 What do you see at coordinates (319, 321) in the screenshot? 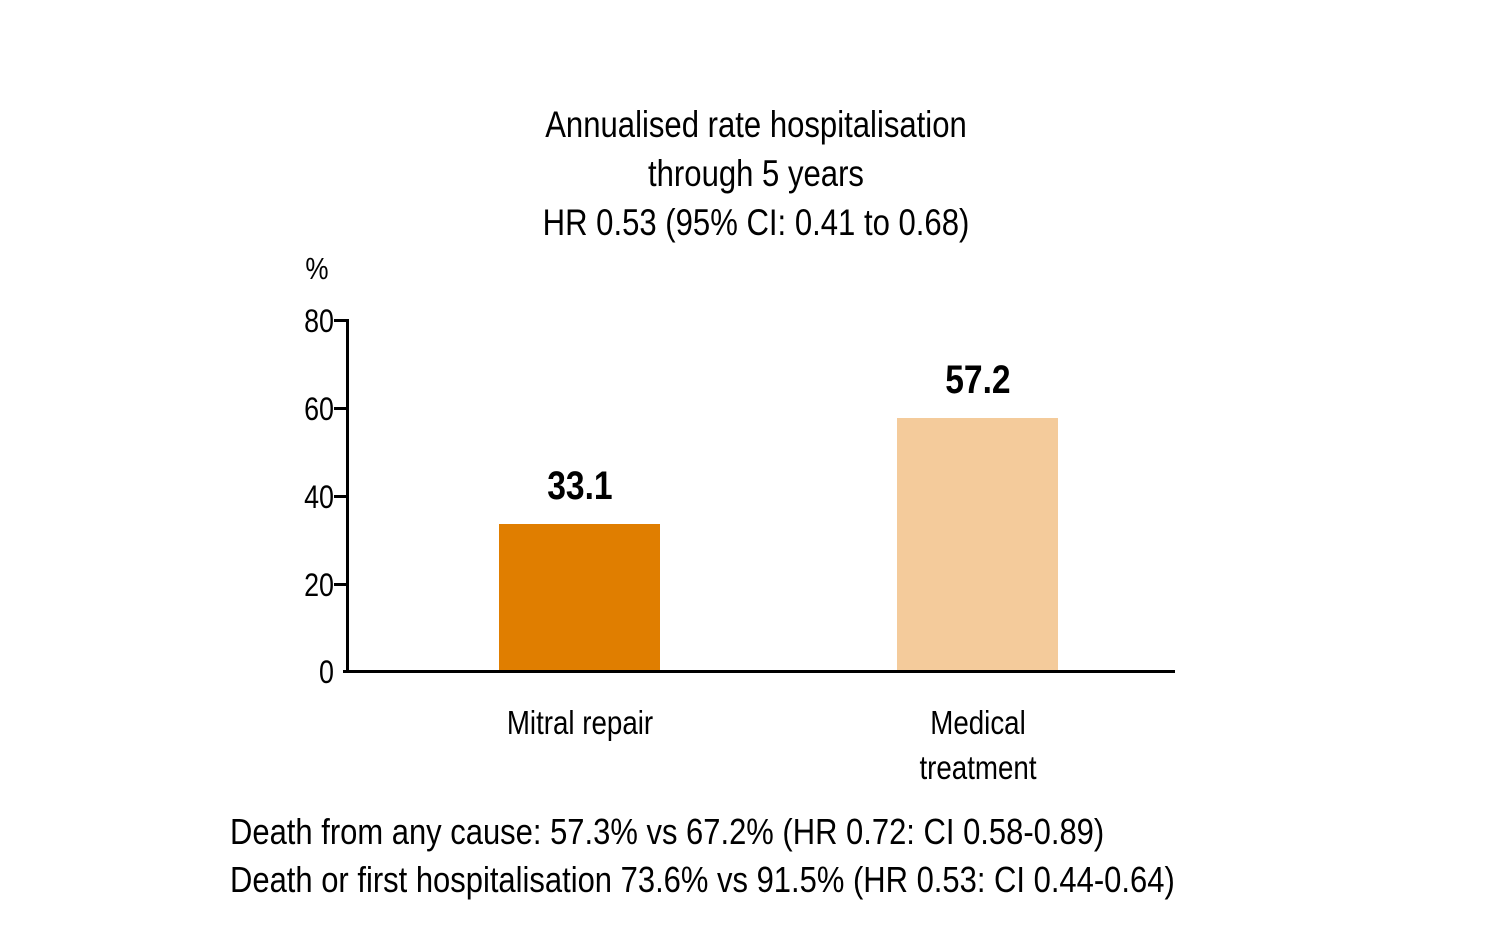
I see `y-tick-label-80: 80` at bounding box center [319, 321].